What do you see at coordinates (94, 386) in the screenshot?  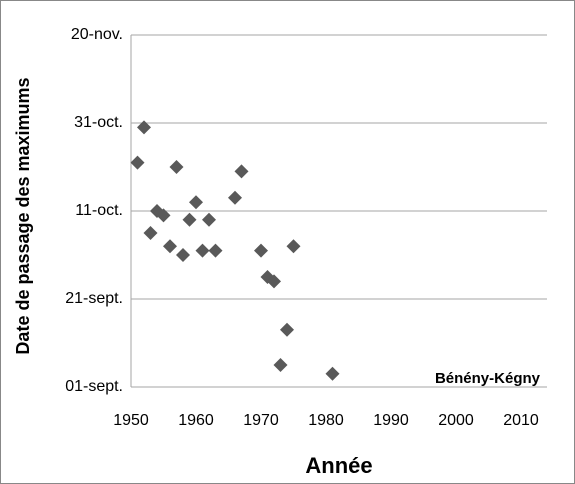 I see `y-tick-label: 01-sept.` at bounding box center [94, 386].